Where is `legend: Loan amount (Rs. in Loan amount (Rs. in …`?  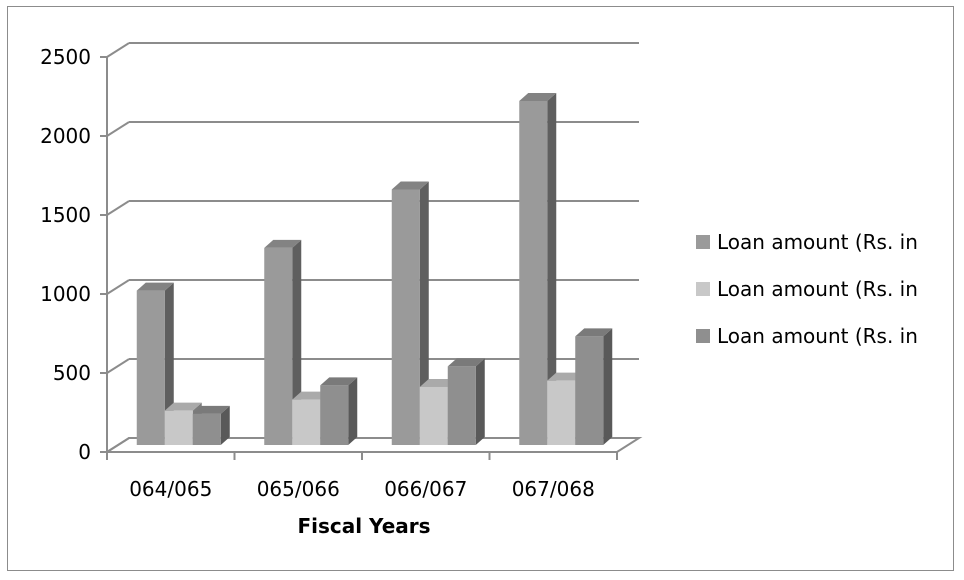
legend: Loan amount (Rs. in Loan amount (Rs. in … is located at coordinates (807, 289).